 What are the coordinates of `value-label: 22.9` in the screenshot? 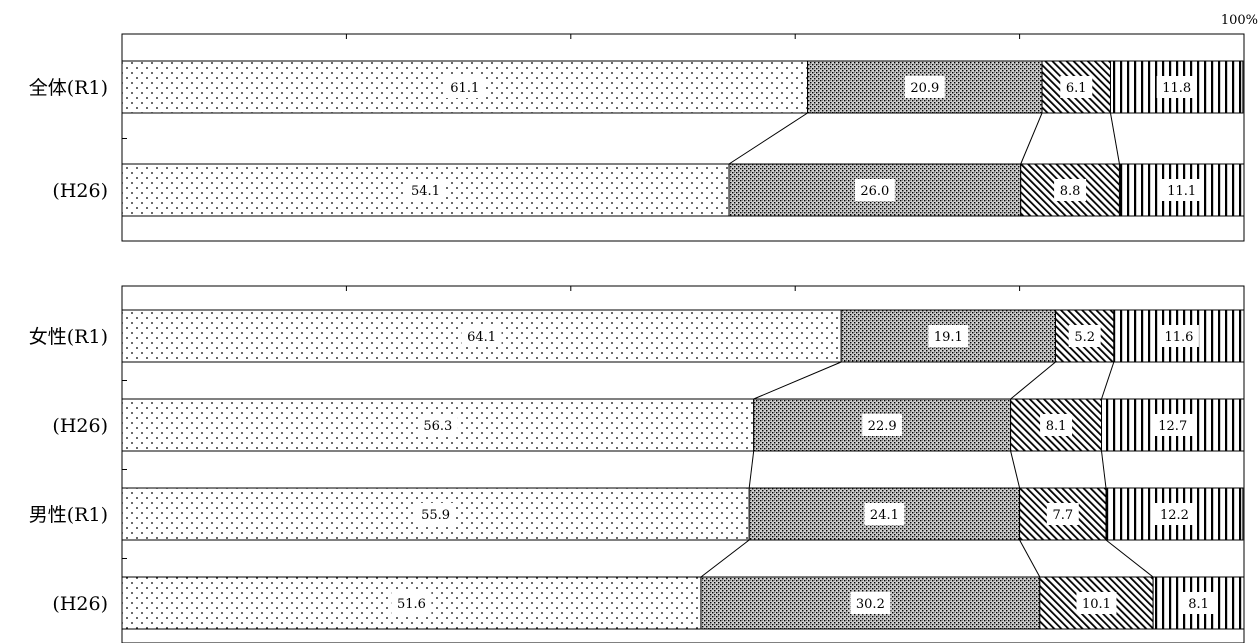 It's located at (882, 426).